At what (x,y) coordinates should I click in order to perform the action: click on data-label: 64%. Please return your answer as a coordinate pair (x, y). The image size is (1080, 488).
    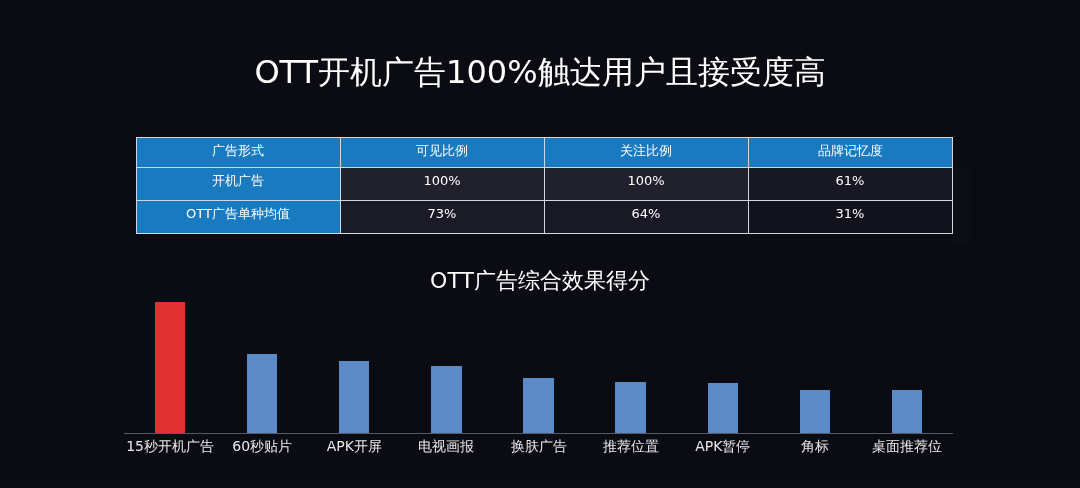
    Looking at the image, I should click on (646, 213).